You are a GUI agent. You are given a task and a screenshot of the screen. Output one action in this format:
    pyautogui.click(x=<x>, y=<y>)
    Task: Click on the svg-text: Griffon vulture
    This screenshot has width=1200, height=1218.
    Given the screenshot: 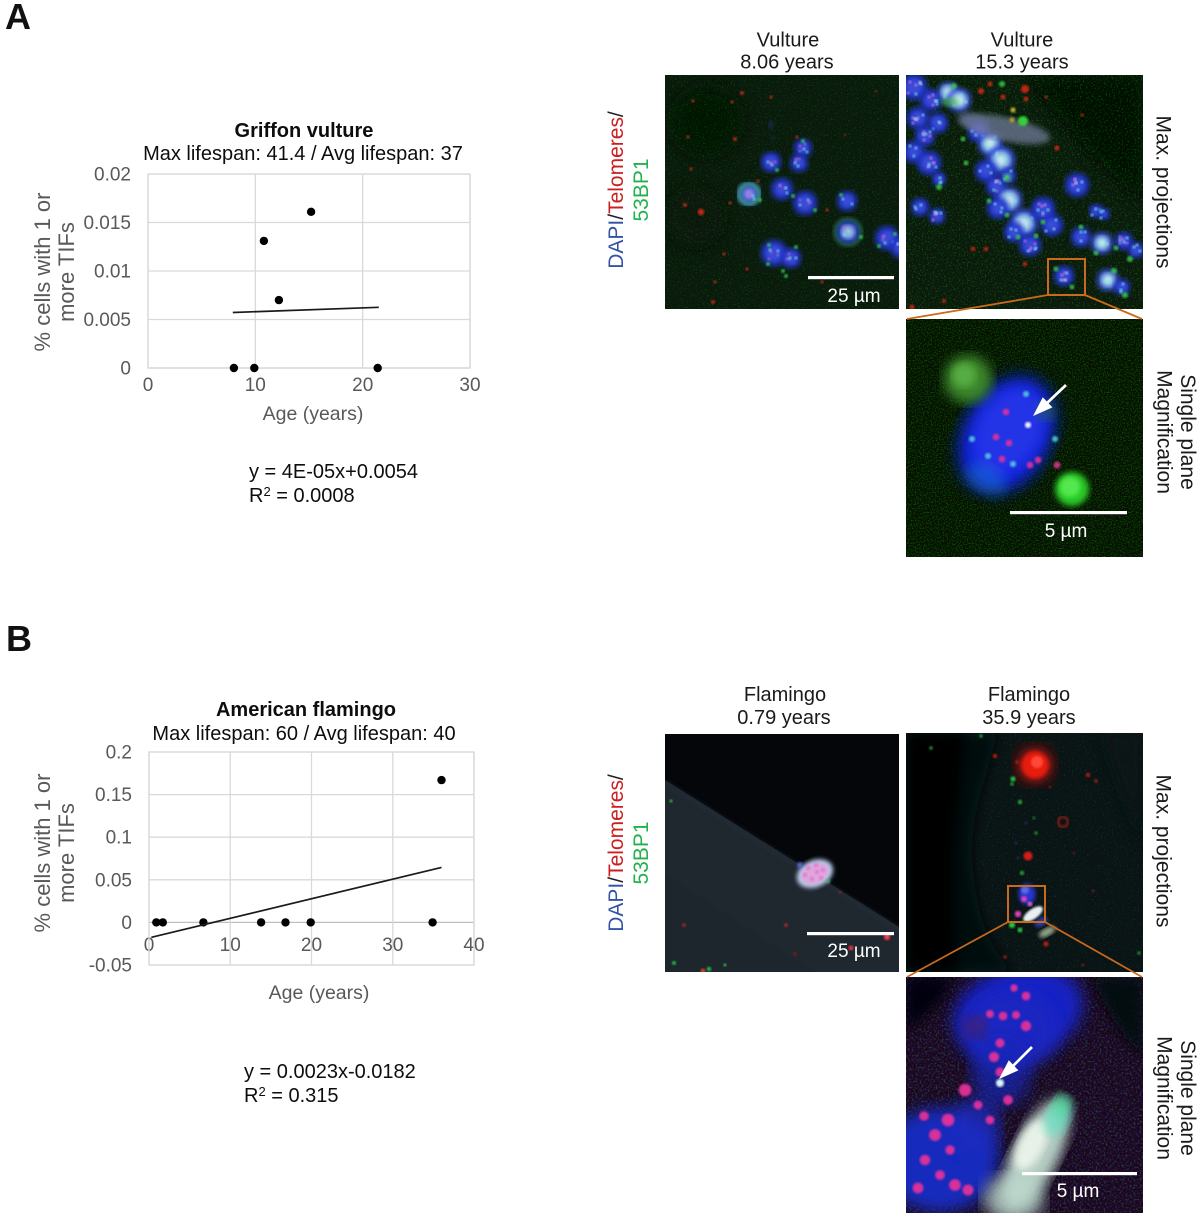 What is the action you would take?
    pyautogui.click(x=304, y=131)
    